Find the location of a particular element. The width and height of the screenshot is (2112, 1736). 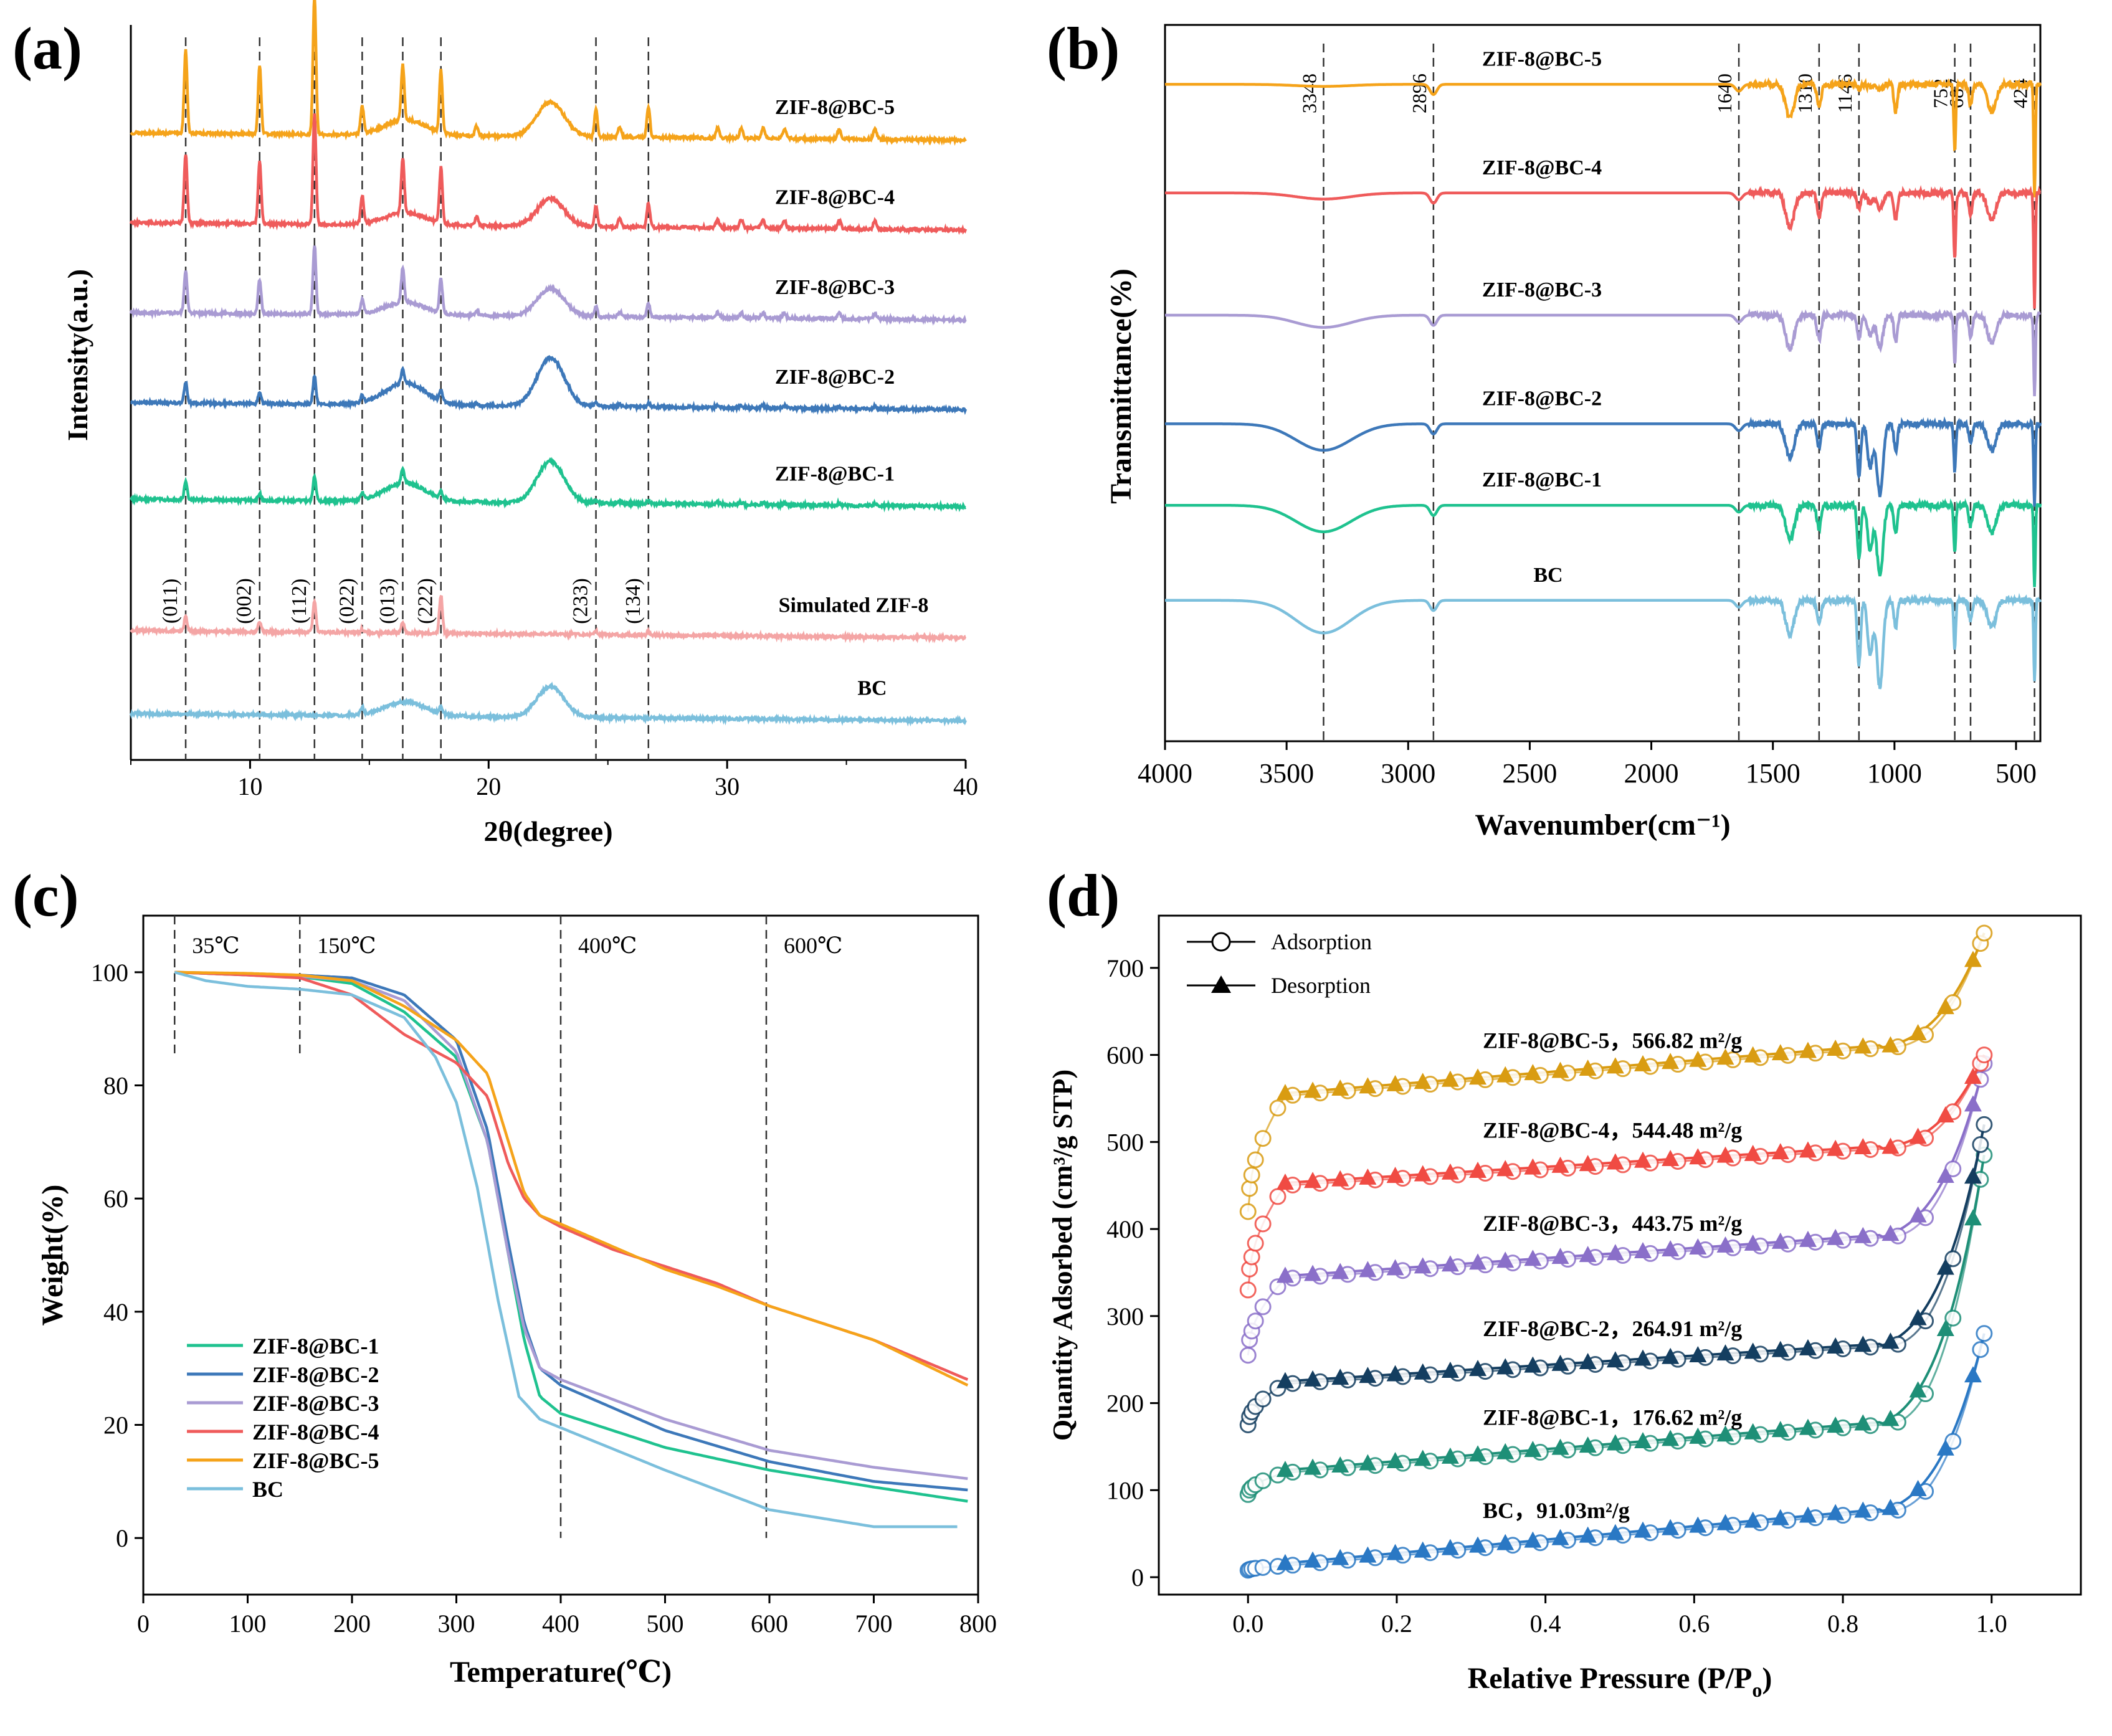

x-axis-title: Relative Pressure (P/Po) is located at coordinates (1620, 1681).